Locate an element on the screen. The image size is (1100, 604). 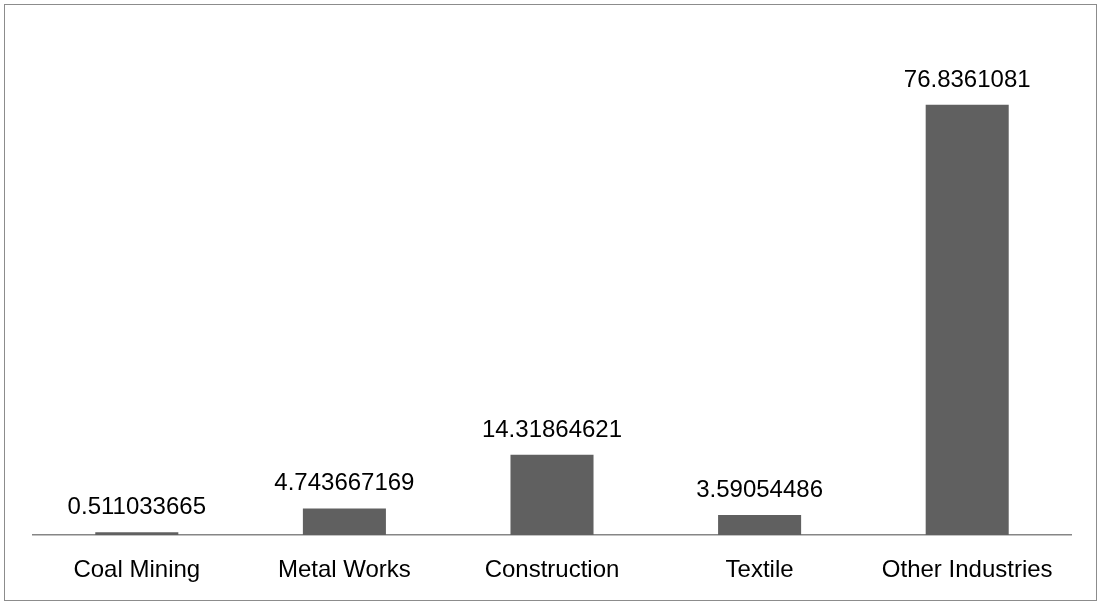
x-tick-label: Construction is located at coordinates (552, 569).